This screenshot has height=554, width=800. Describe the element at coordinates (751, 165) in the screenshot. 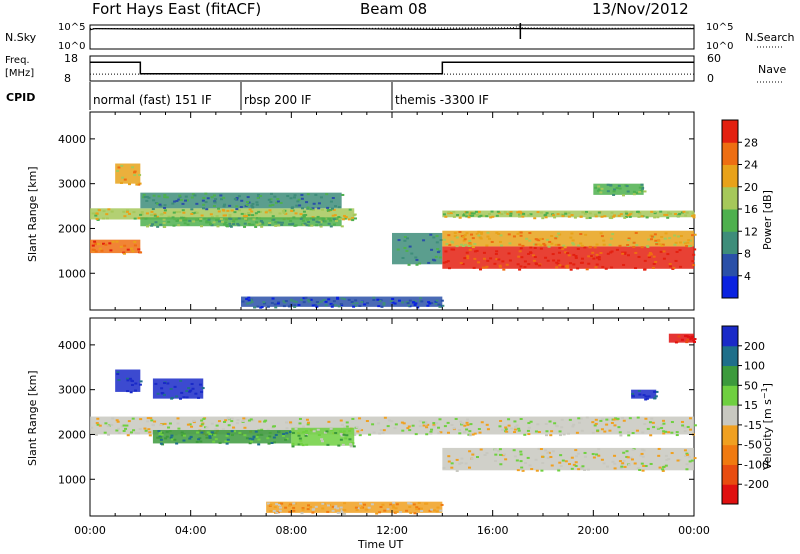

I see `colorbar-tick-label: 24` at that location.